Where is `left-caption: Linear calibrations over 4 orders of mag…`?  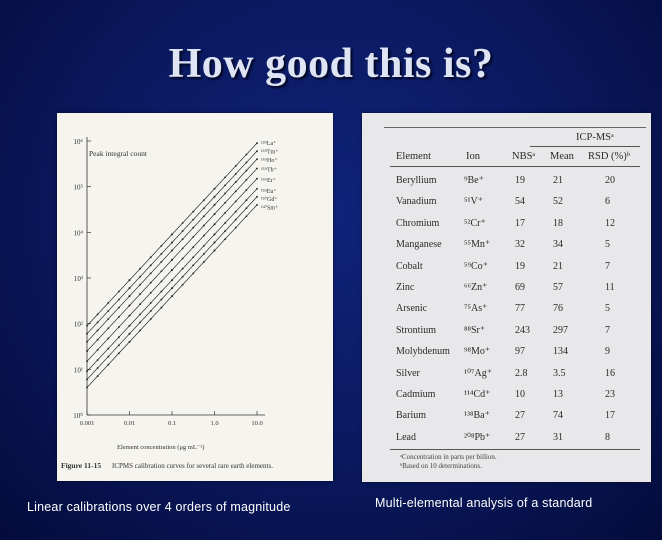
left-caption: Linear calibrations over 4 orders of mag… is located at coordinates (159, 507).